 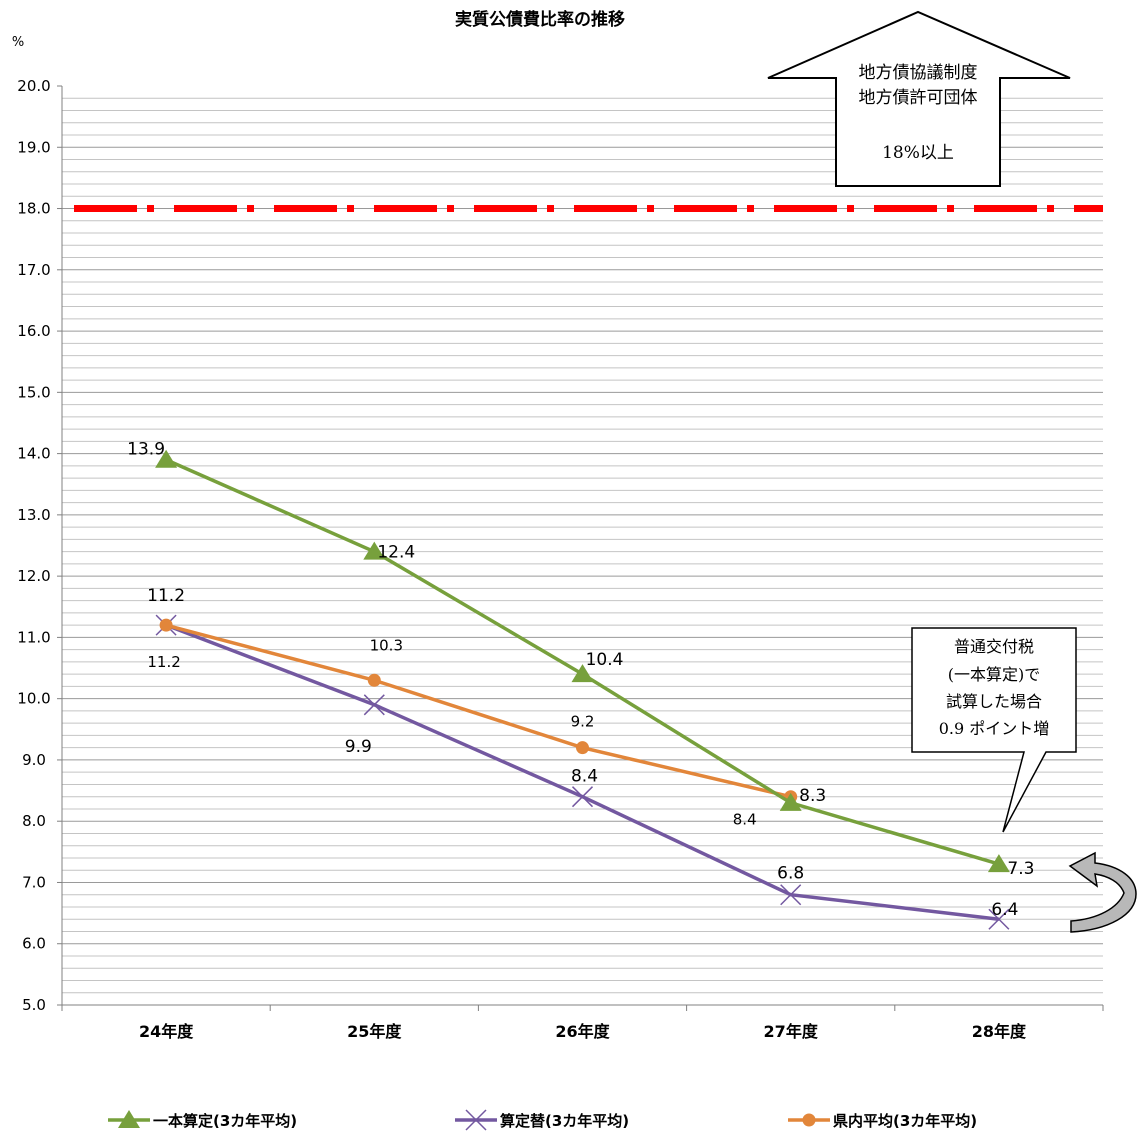 What do you see at coordinates (33, 515) in the screenshot?
I see `y-tick-label: 13.0` at bounding box center [33, 515].